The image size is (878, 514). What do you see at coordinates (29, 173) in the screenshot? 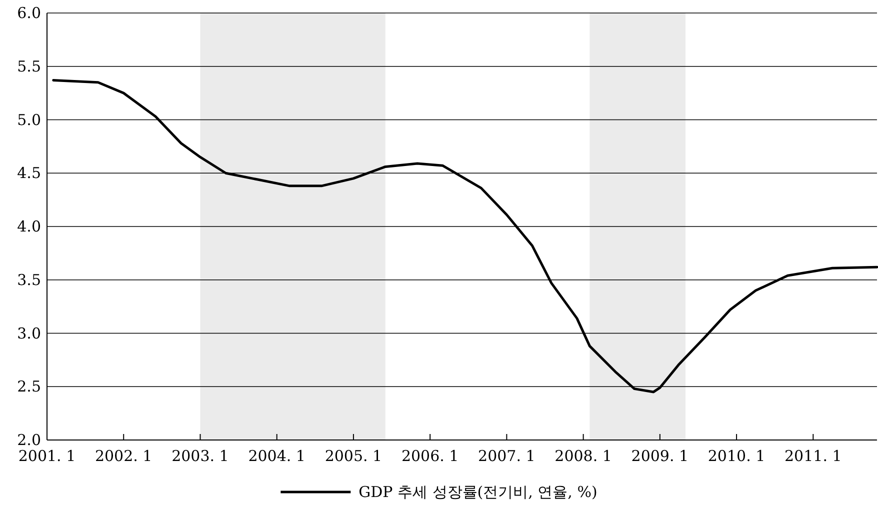
I see `y-tick-label: 4.5` at bounding box center [29, 173].